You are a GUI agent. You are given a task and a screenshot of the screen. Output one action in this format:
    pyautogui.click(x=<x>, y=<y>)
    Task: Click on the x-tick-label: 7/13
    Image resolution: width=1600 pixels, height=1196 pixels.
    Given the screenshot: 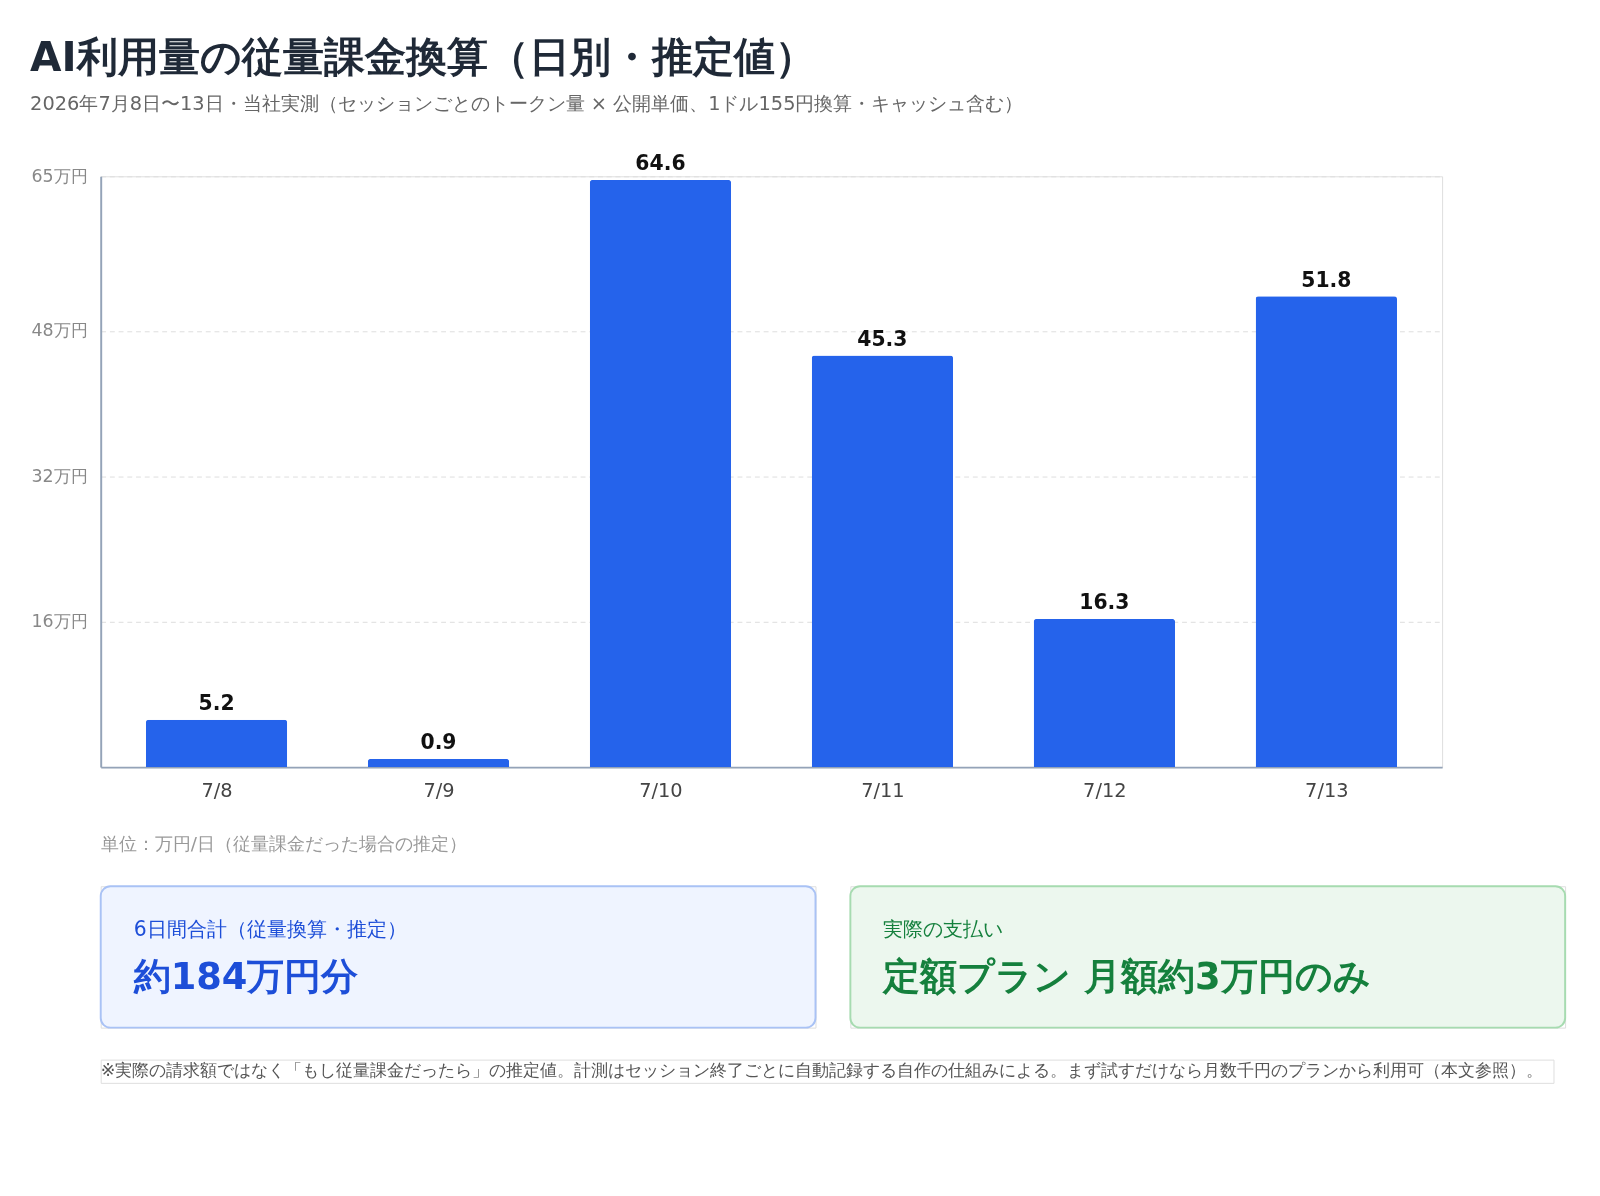 What is the action you would take?
    pyautogui.click(x=1327, y=790)
    